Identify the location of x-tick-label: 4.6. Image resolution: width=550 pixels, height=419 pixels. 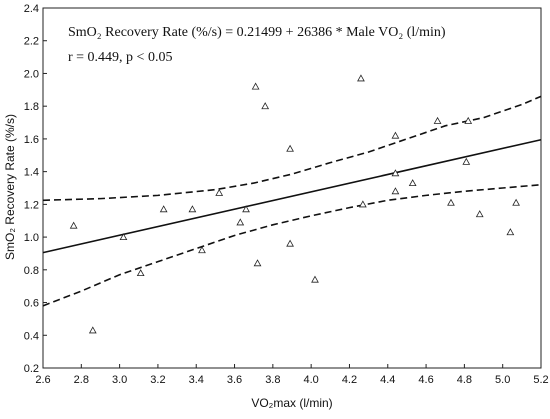
(425, 380).